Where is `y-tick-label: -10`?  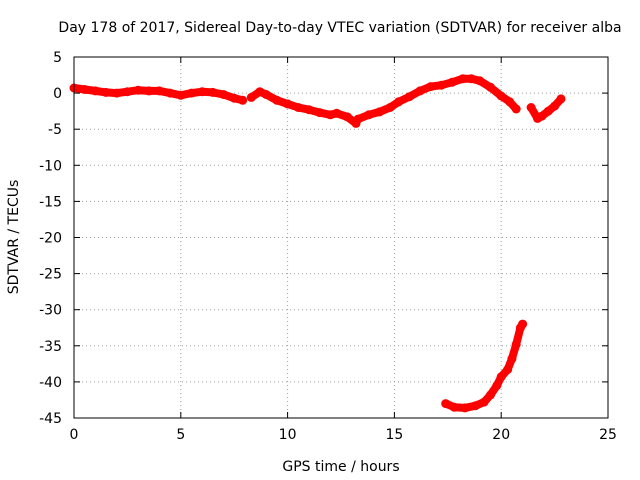
y-tick-label: -10 is located at coordinates (50, 166).